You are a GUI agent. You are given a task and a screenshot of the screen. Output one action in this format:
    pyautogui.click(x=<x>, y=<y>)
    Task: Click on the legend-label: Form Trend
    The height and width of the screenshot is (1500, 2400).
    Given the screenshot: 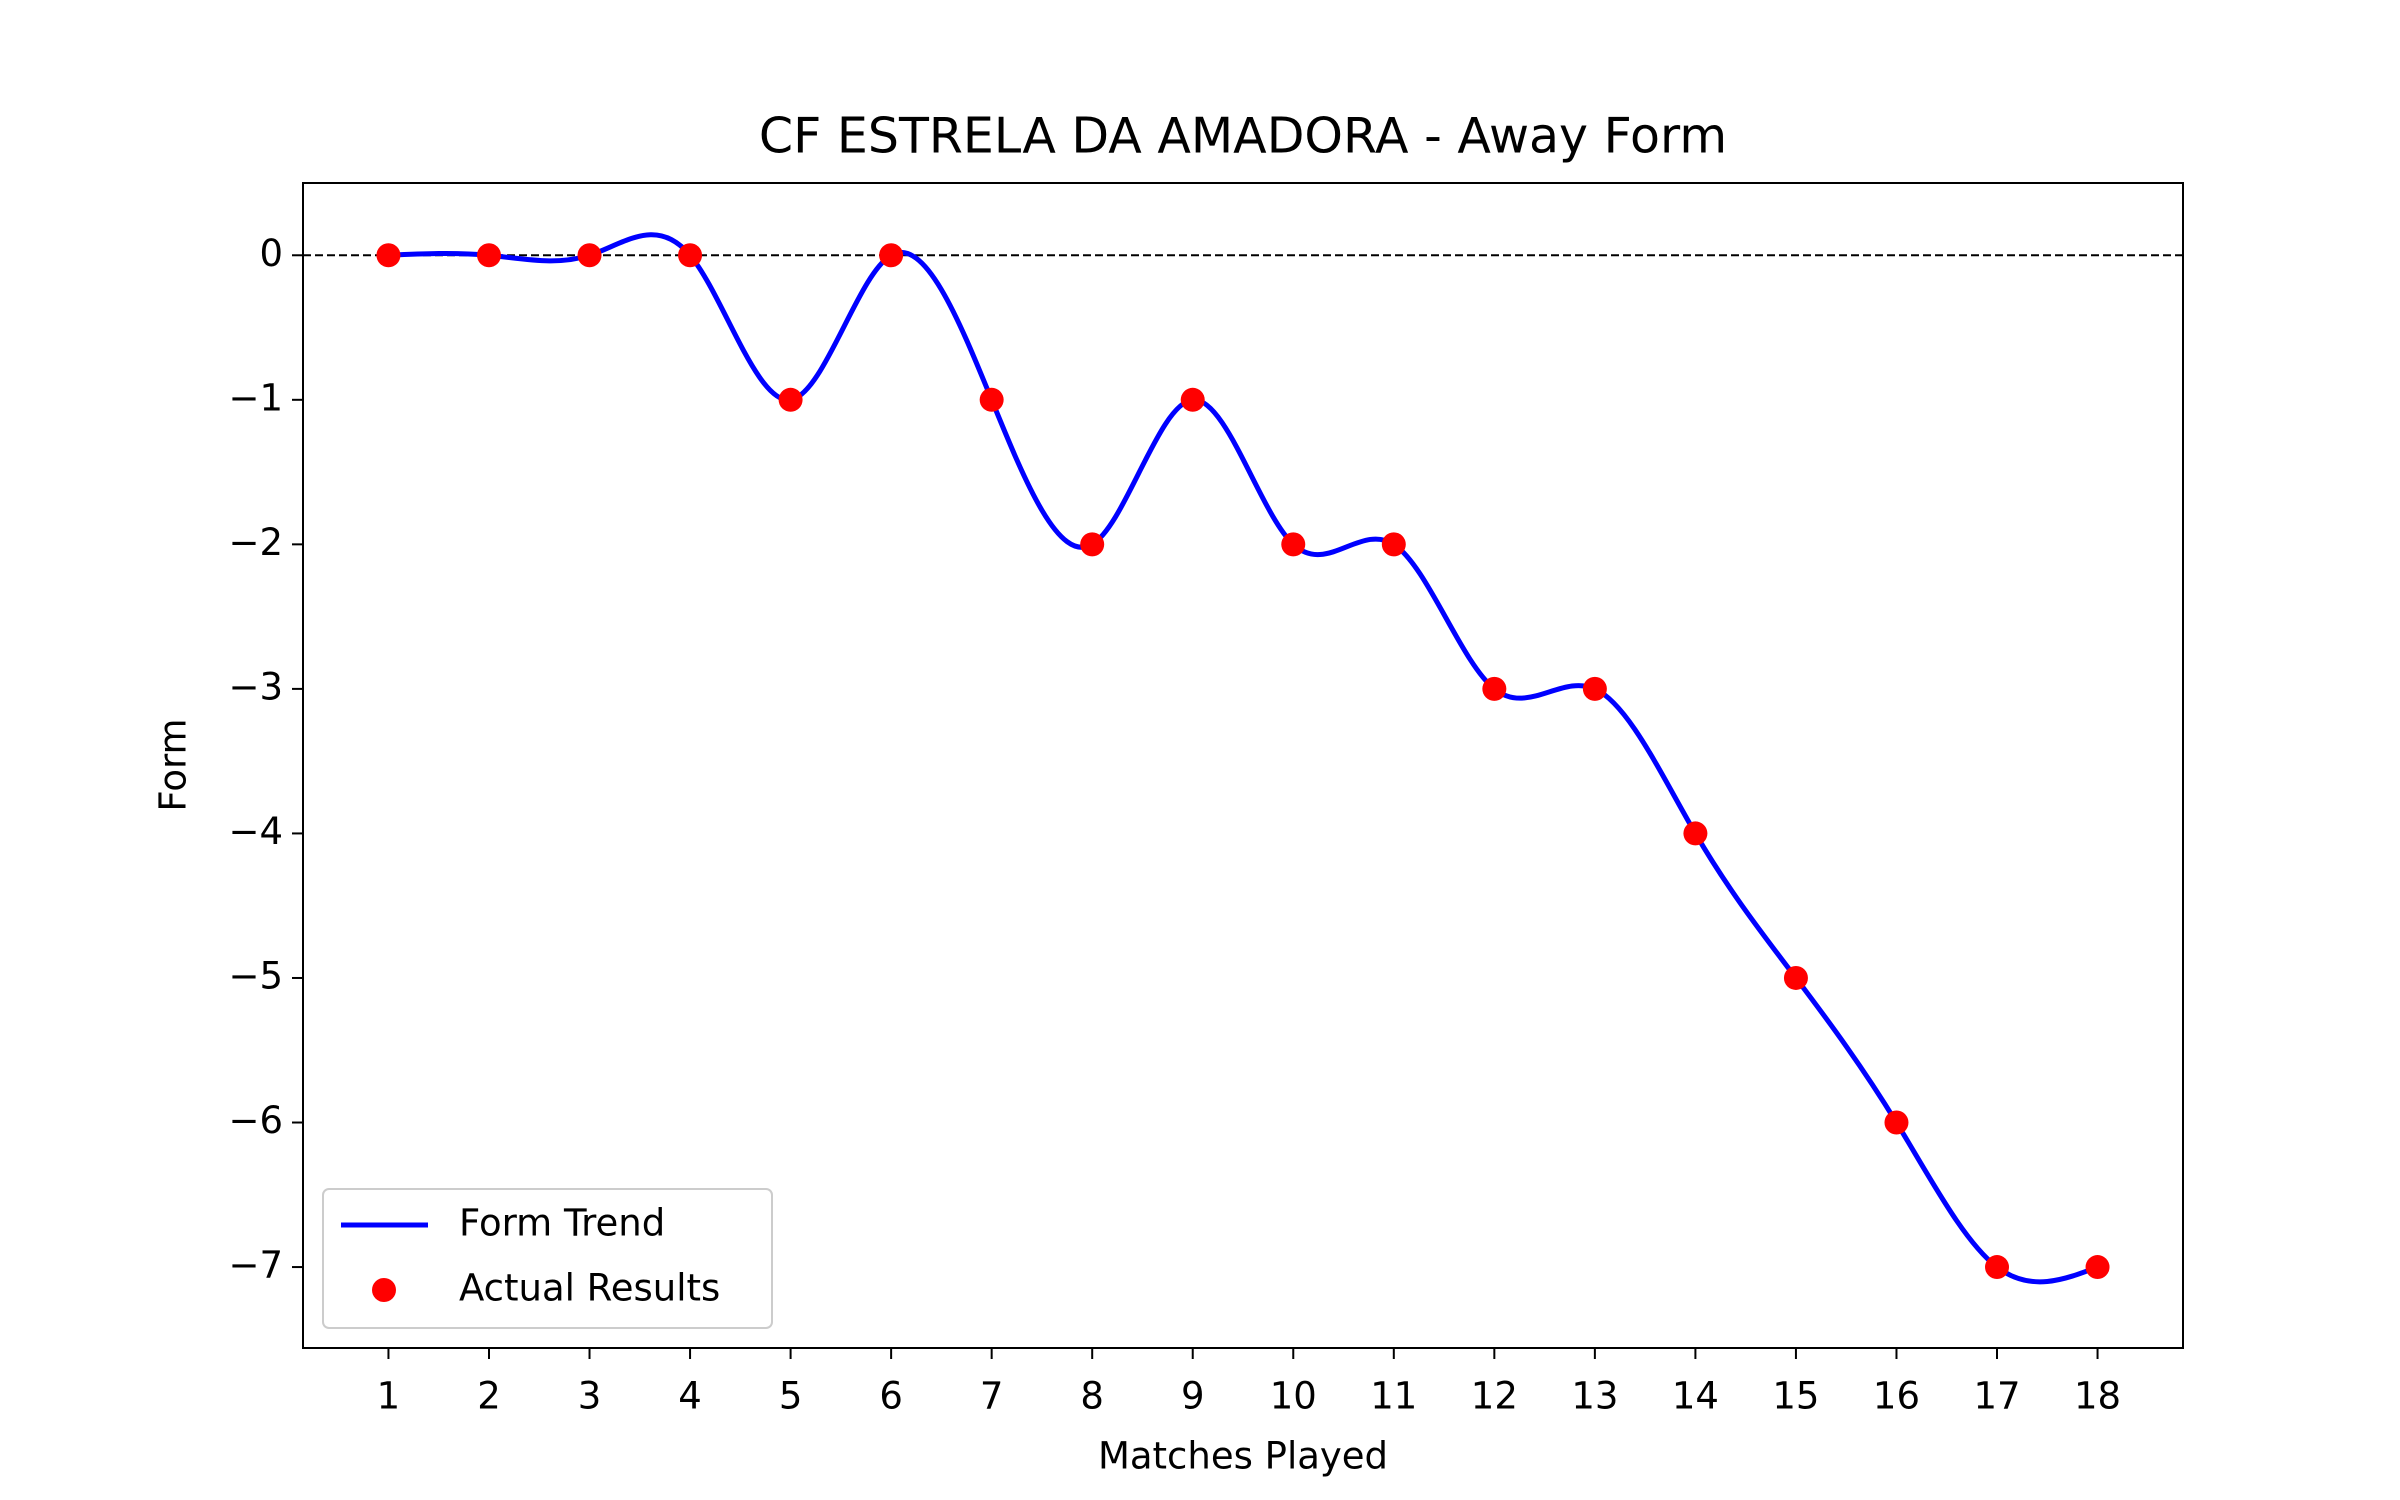 What is the action you would take?
    pyautogui.click(x=562, y=1223)
    